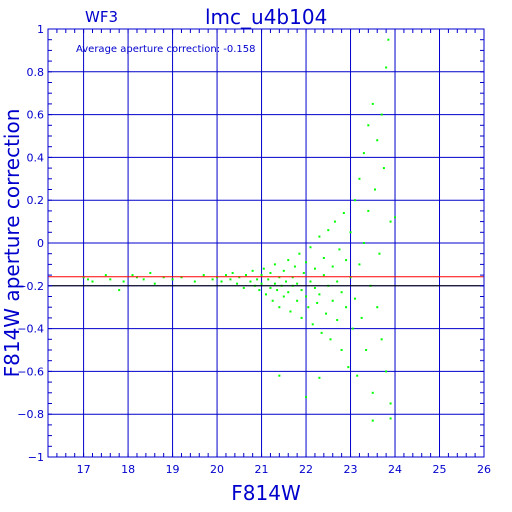  What do you see at coordinates (306, 469) in the screenshot?
I see `x-tick-label: 22` at bounding box center [306, 469].